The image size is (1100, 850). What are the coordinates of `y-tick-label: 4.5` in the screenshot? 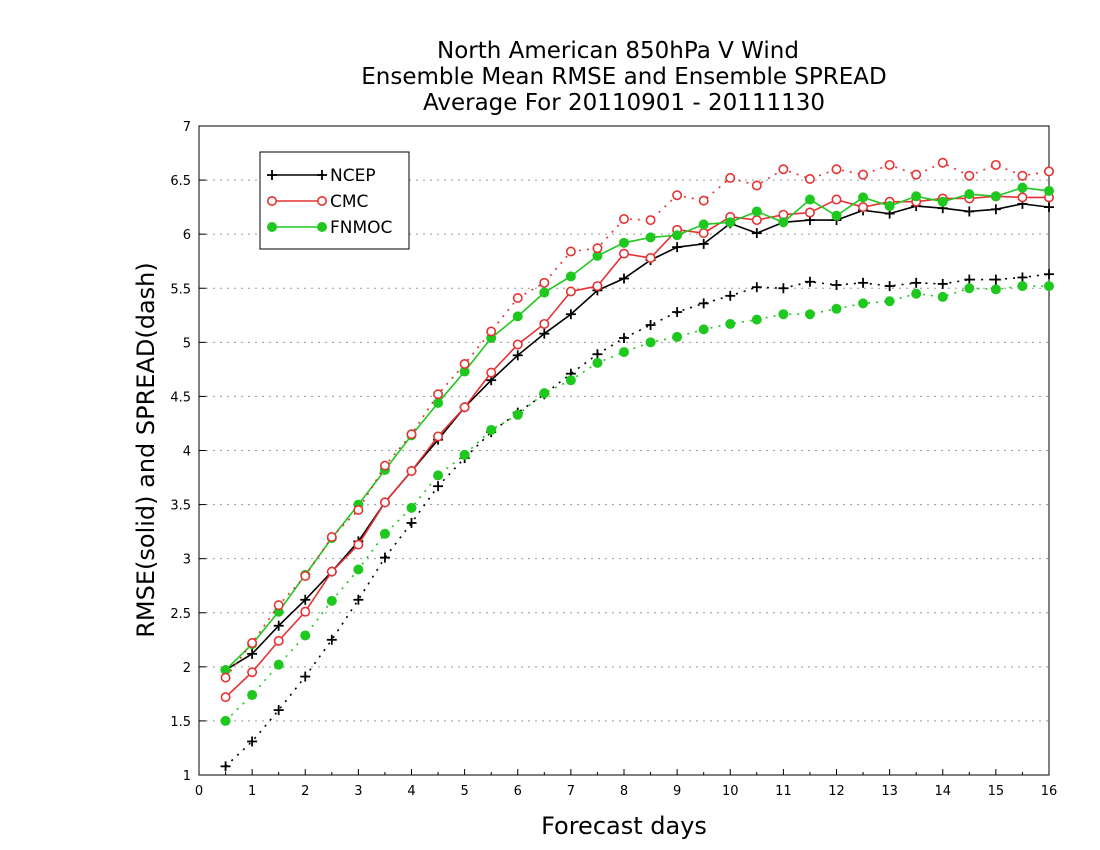 It's located at (180, 397).